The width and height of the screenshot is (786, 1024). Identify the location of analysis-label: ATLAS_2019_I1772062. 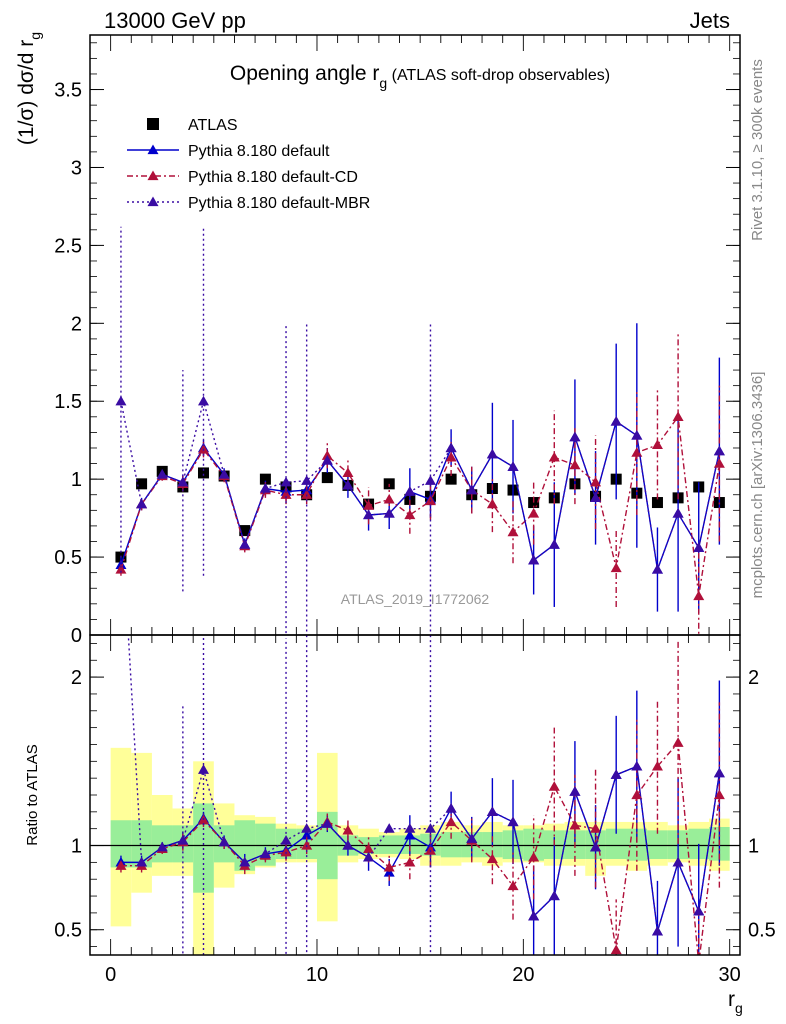
(415, 599).